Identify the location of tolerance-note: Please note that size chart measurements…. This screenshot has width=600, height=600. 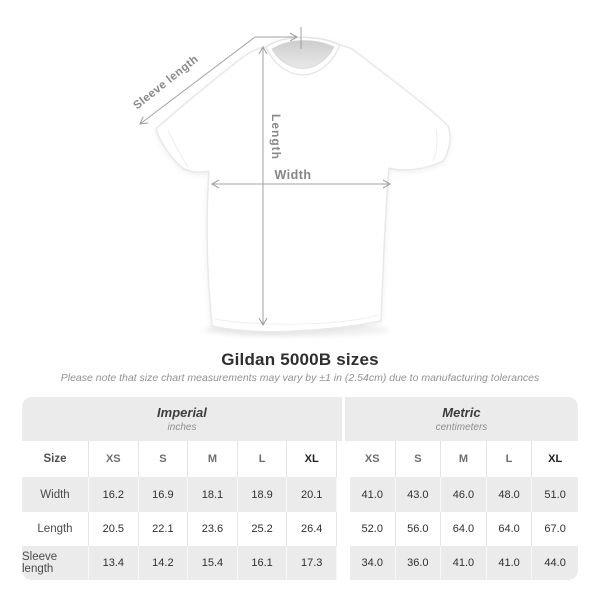
(300, 378).